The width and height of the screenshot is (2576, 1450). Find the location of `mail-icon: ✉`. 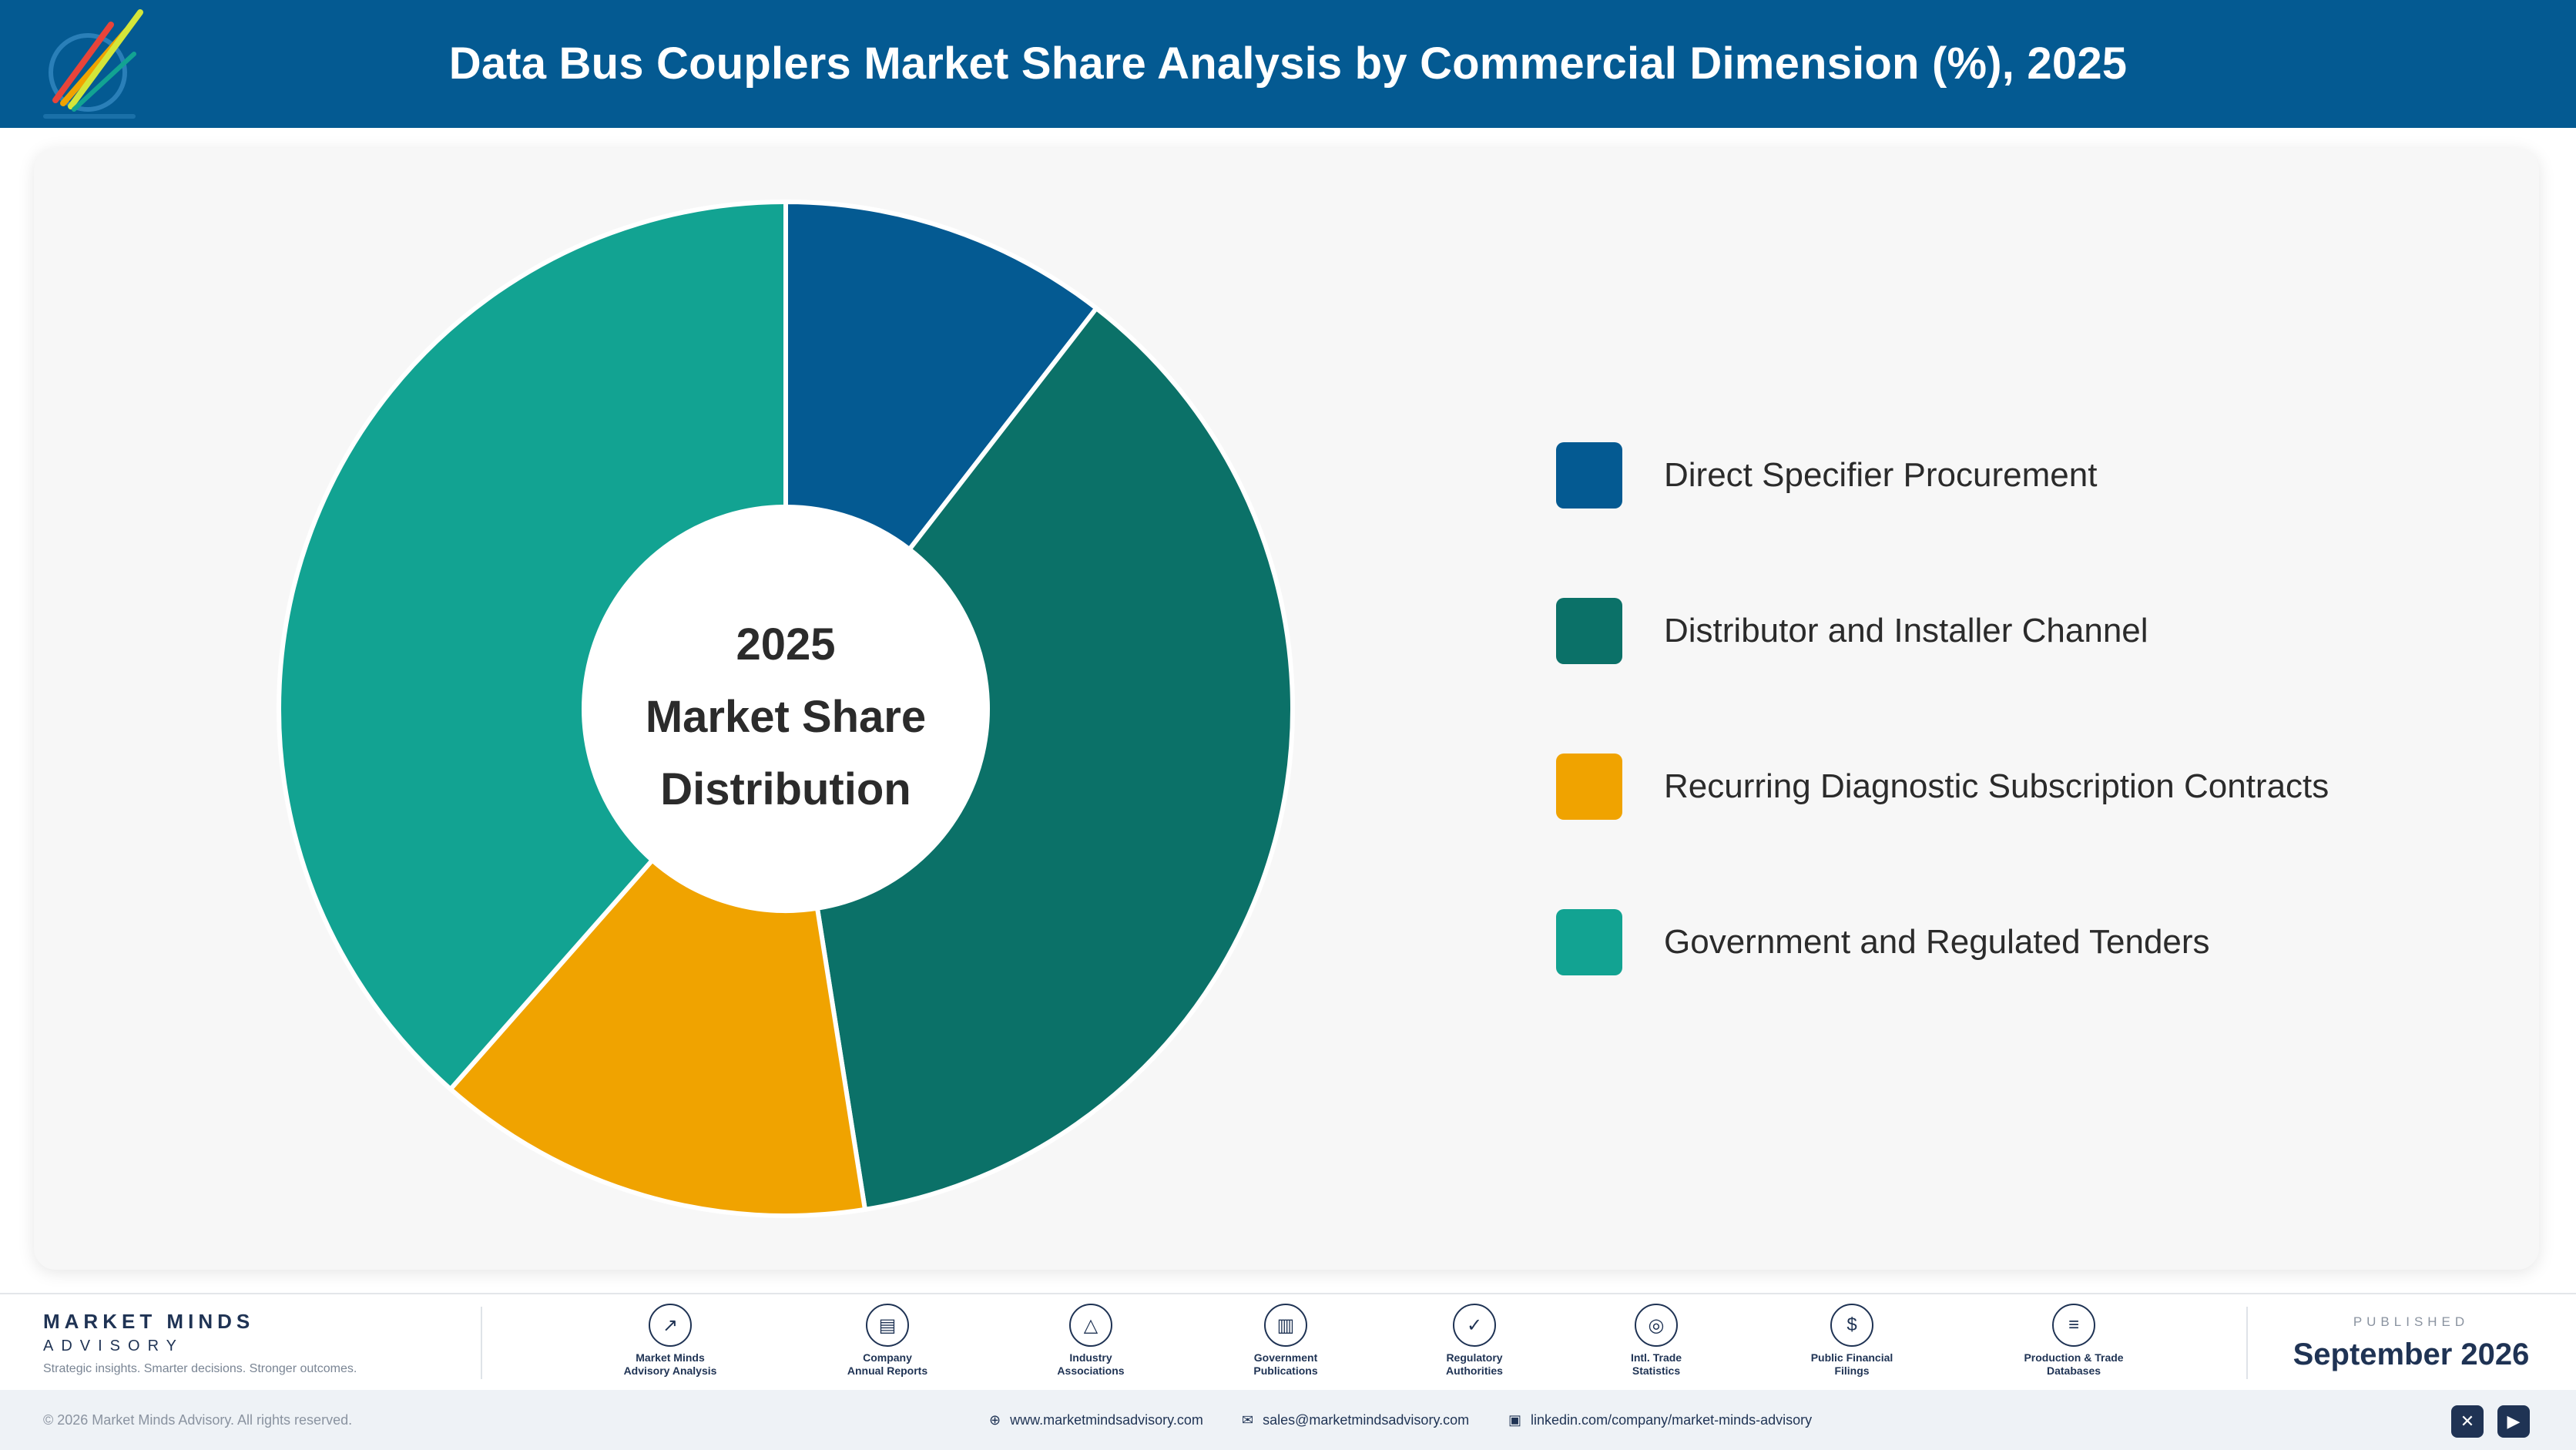

mail-icon: ✉ is located at coordinates (1248, 1420).